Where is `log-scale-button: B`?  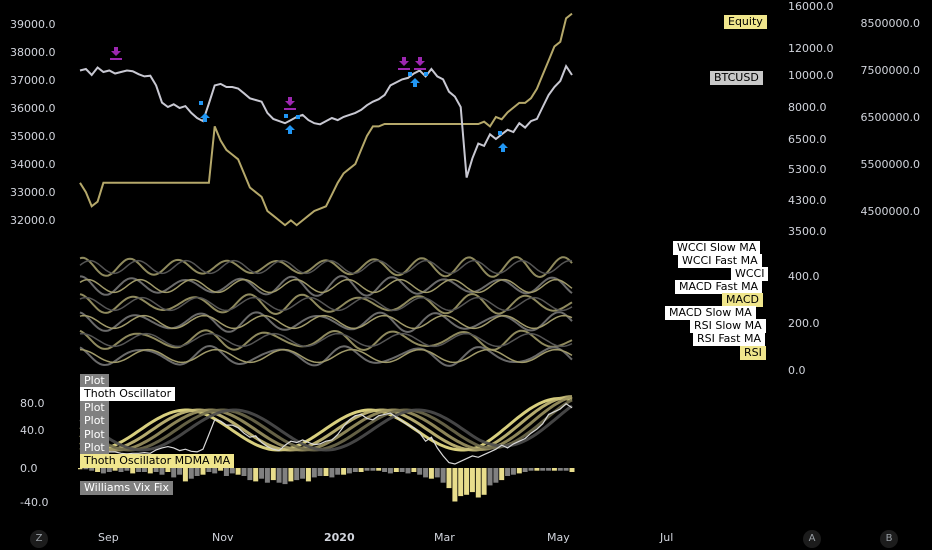 log-scale-button: B is located at coordinates (889, 539).